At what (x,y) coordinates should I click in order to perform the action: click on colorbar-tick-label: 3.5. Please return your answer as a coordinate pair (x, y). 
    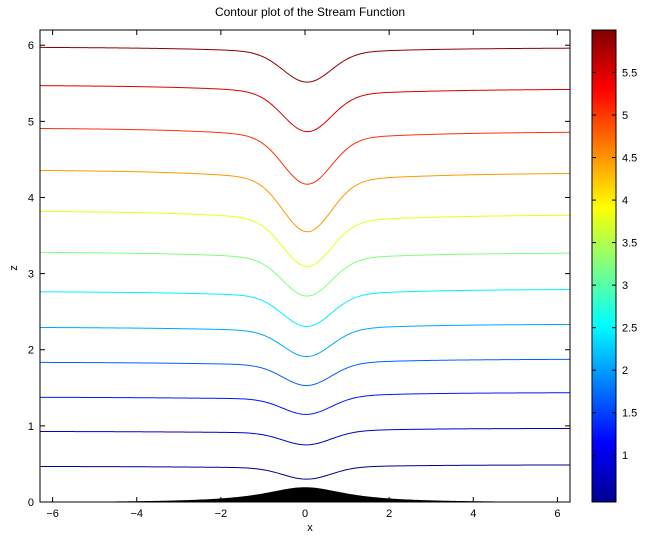
    Looking at the image, I should click on (629, 244).